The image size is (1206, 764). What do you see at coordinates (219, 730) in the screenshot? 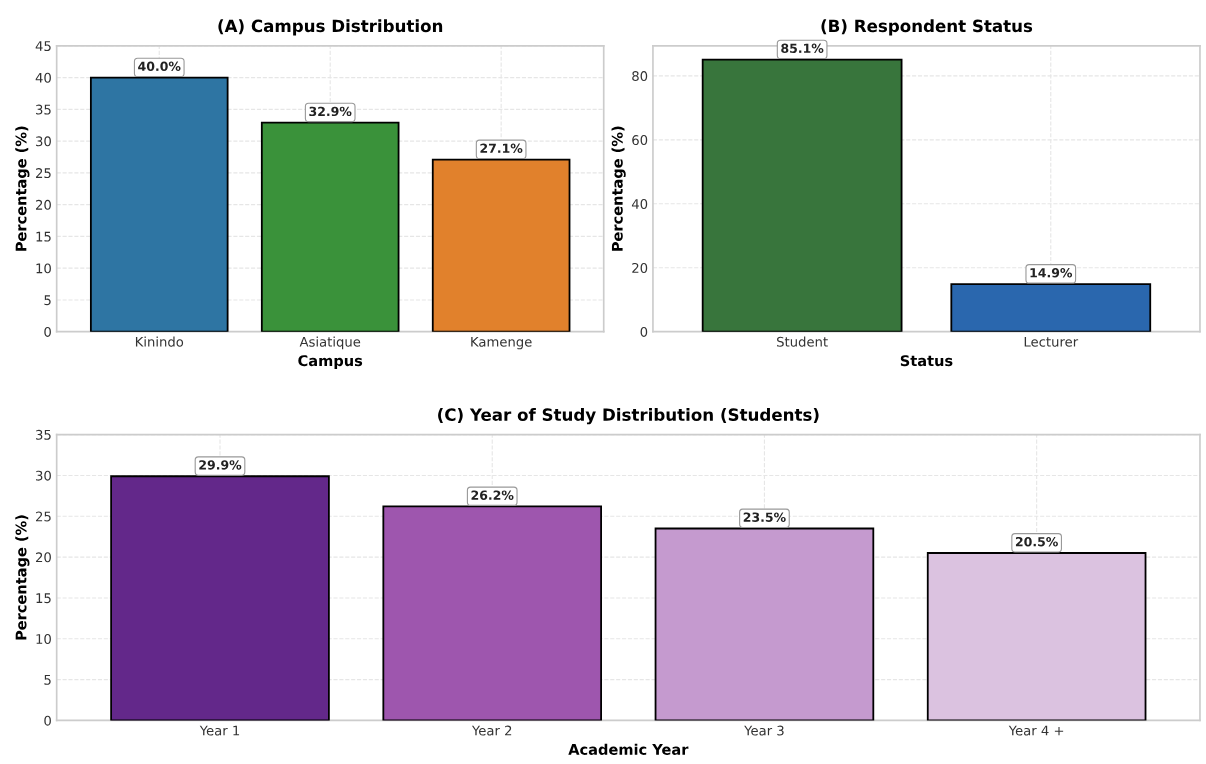
I see `x-tick-label: Year 1` at bounding box center [219, 730].